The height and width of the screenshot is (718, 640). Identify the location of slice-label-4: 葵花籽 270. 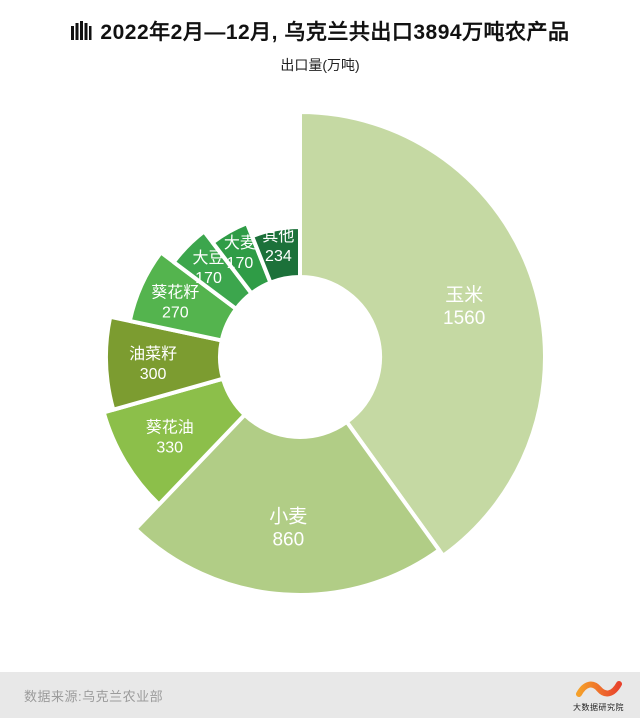
(175, 302).